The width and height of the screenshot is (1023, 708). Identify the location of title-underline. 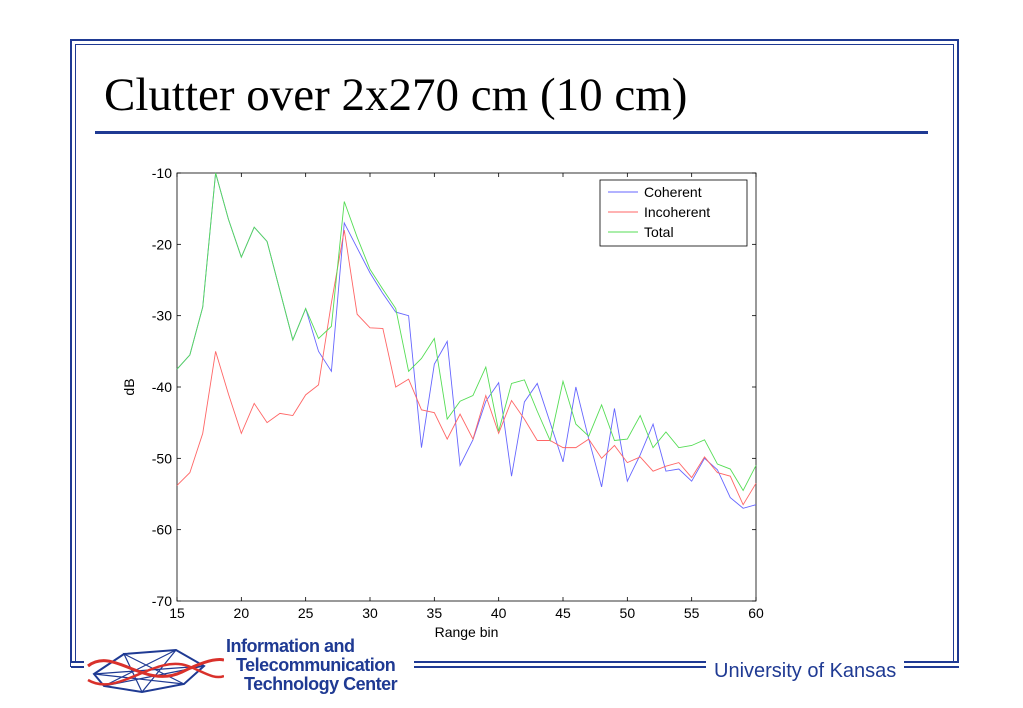
(511, 132).